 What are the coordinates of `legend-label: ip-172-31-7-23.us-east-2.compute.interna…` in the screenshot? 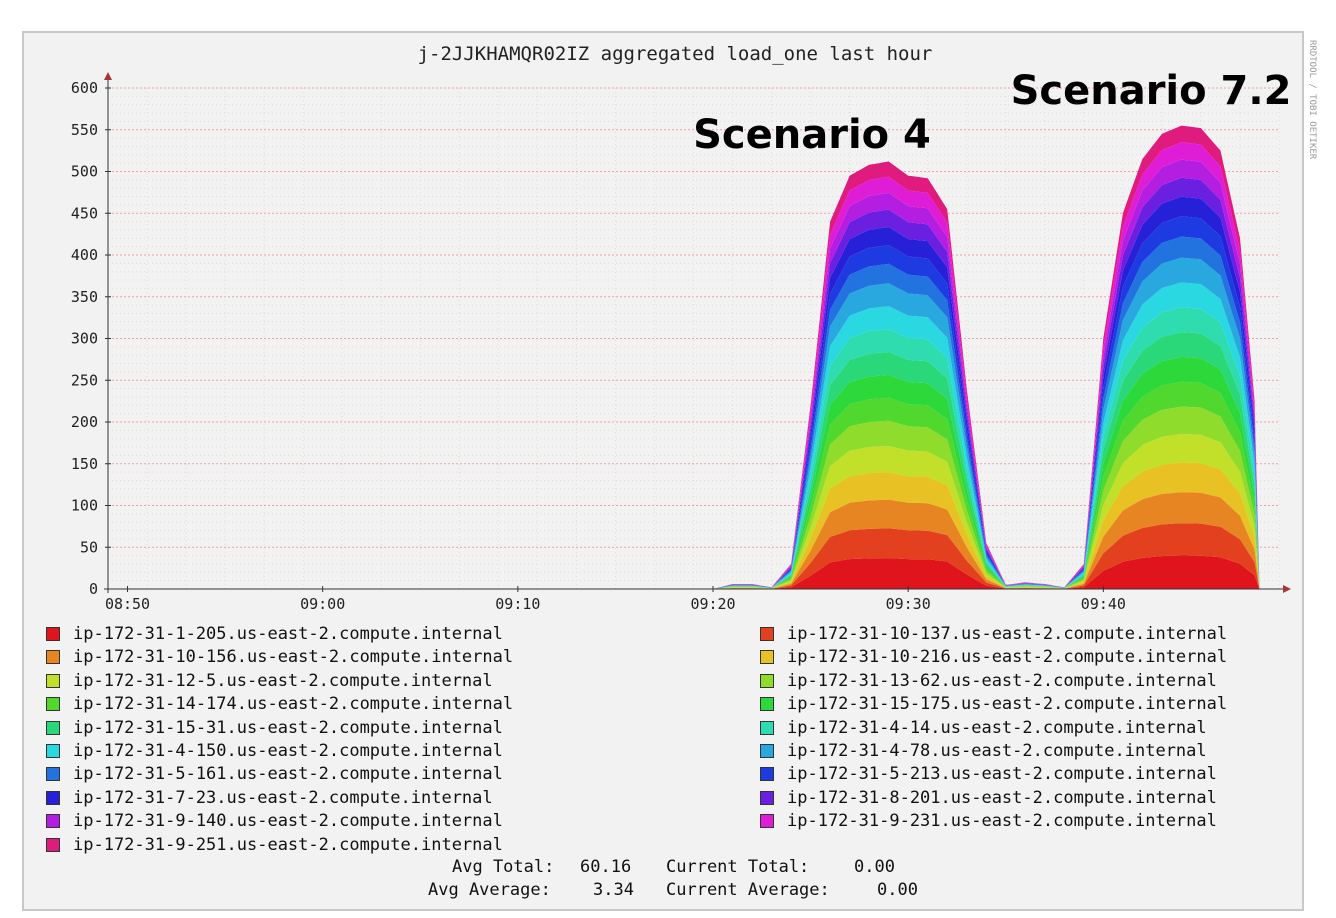 It's located at (283, 797).